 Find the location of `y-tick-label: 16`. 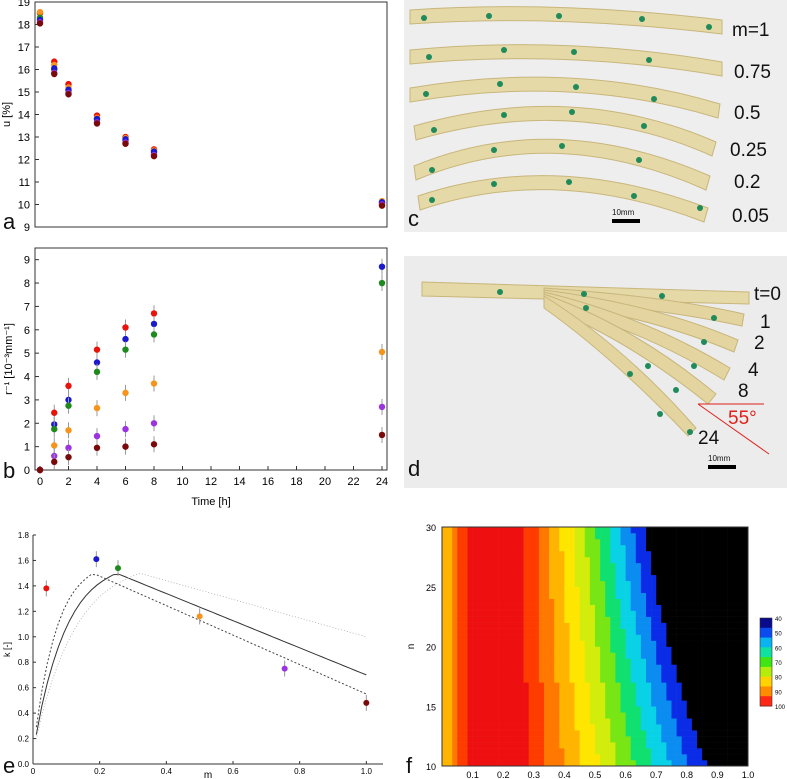

y-tick-label: 16 is located at coordinates (24, 71).